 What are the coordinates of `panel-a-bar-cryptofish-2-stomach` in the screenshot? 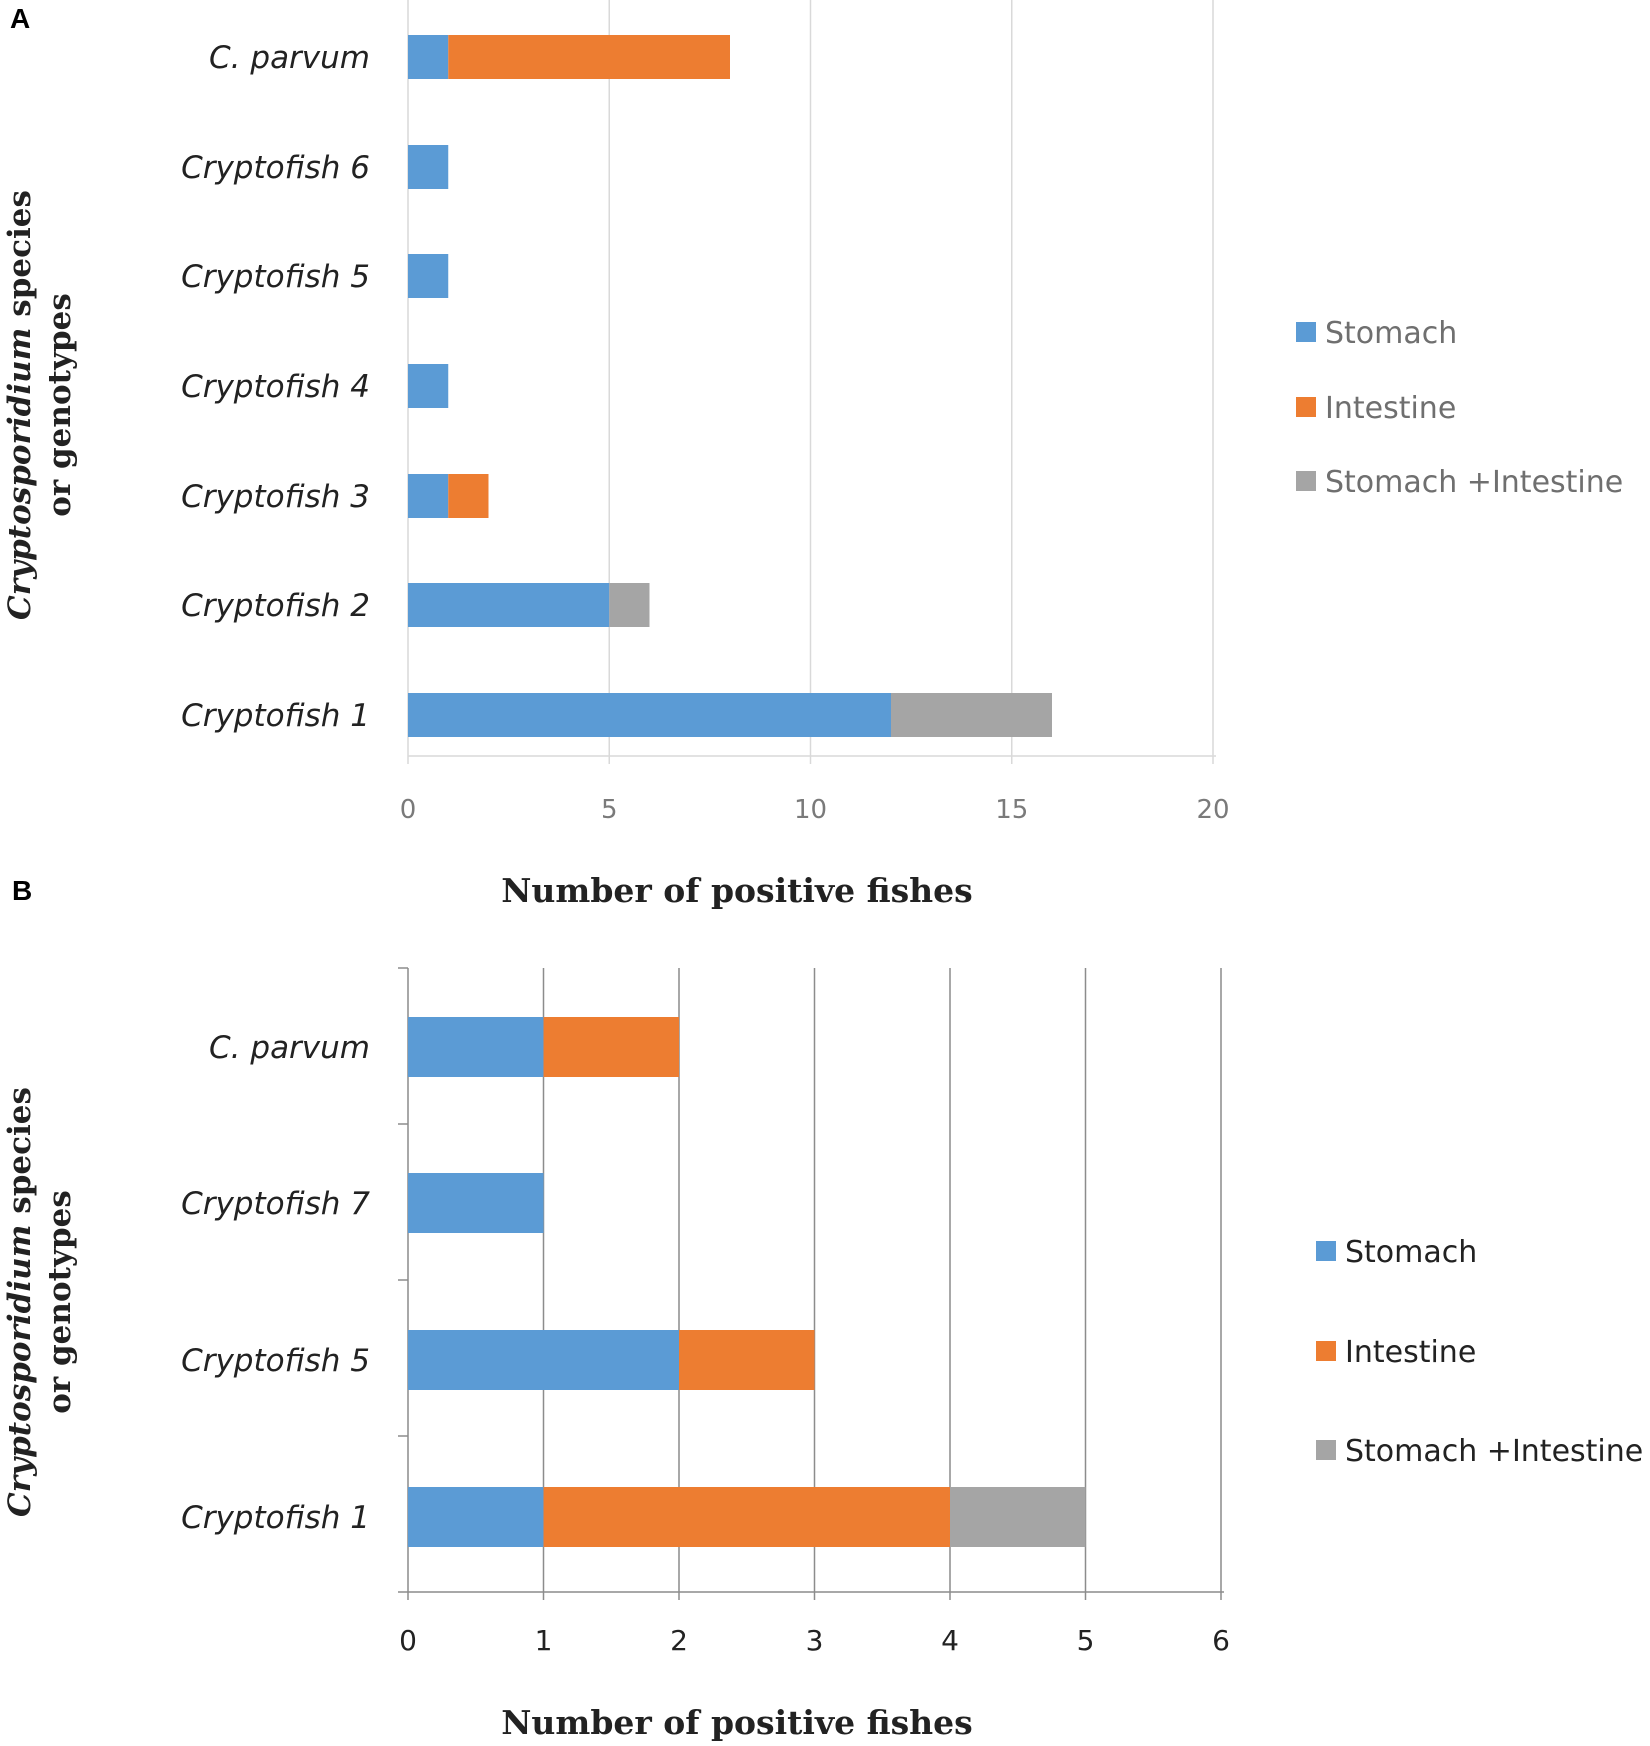 It's located at (509, 605).